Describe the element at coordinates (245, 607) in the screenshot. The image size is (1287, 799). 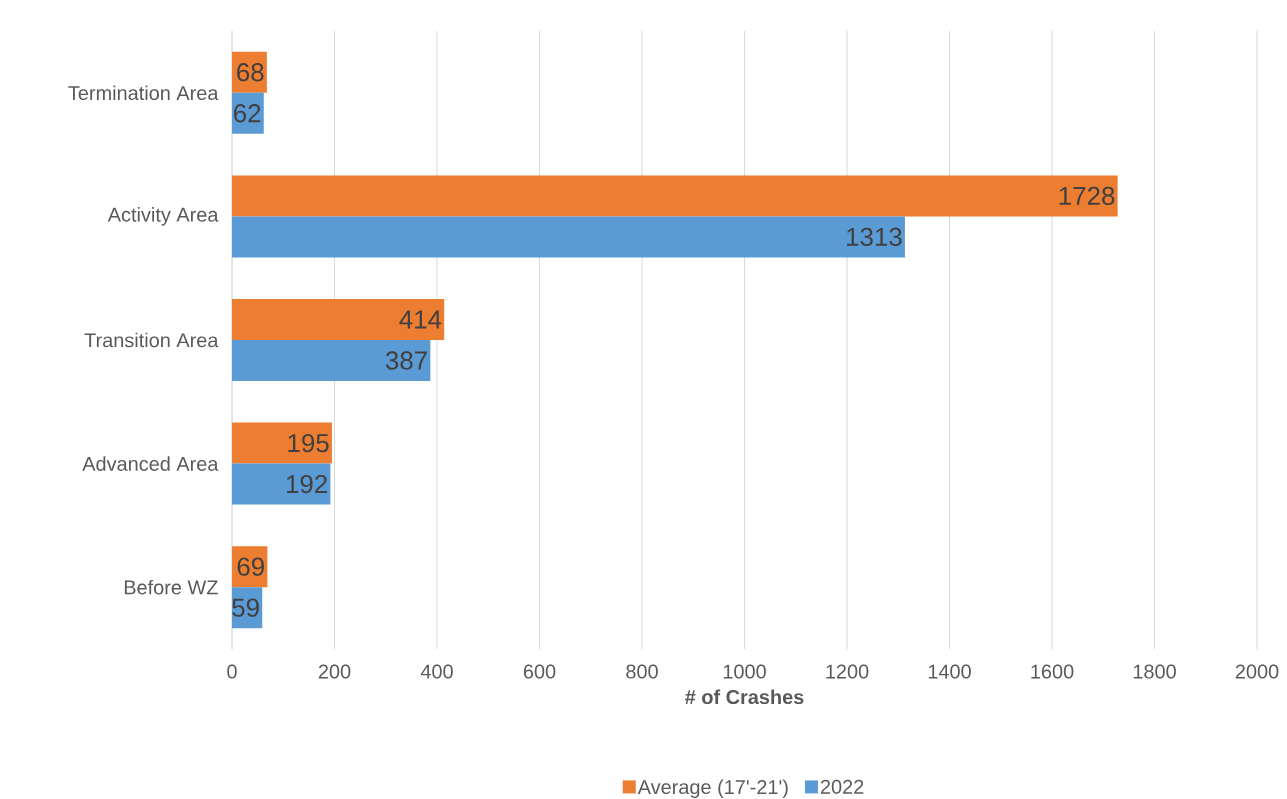
I see `data-label: 59` at that location.